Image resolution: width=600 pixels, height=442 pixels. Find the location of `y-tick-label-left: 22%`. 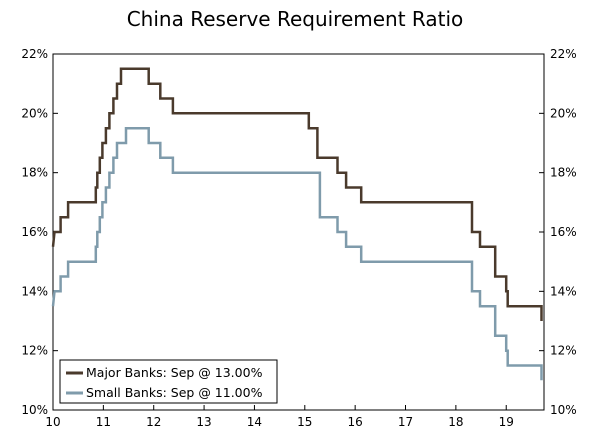

y-tick-label-left: 22% is located at coordinates (34, 54).